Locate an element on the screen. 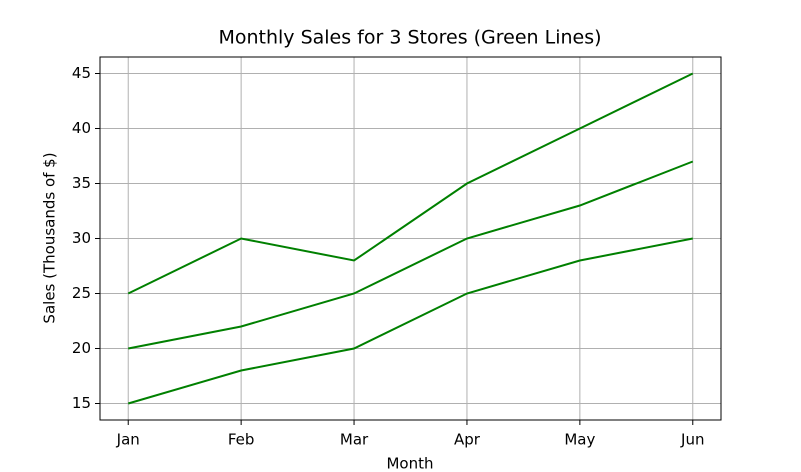  x-tick-label: Feb is located at coordinates (241, 440).